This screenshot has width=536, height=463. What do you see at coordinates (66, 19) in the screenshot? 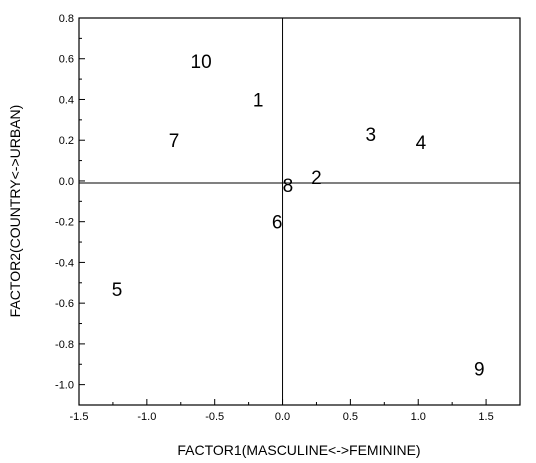
I see `y-tick-label: 0.8` at bounding box center [66, 19].